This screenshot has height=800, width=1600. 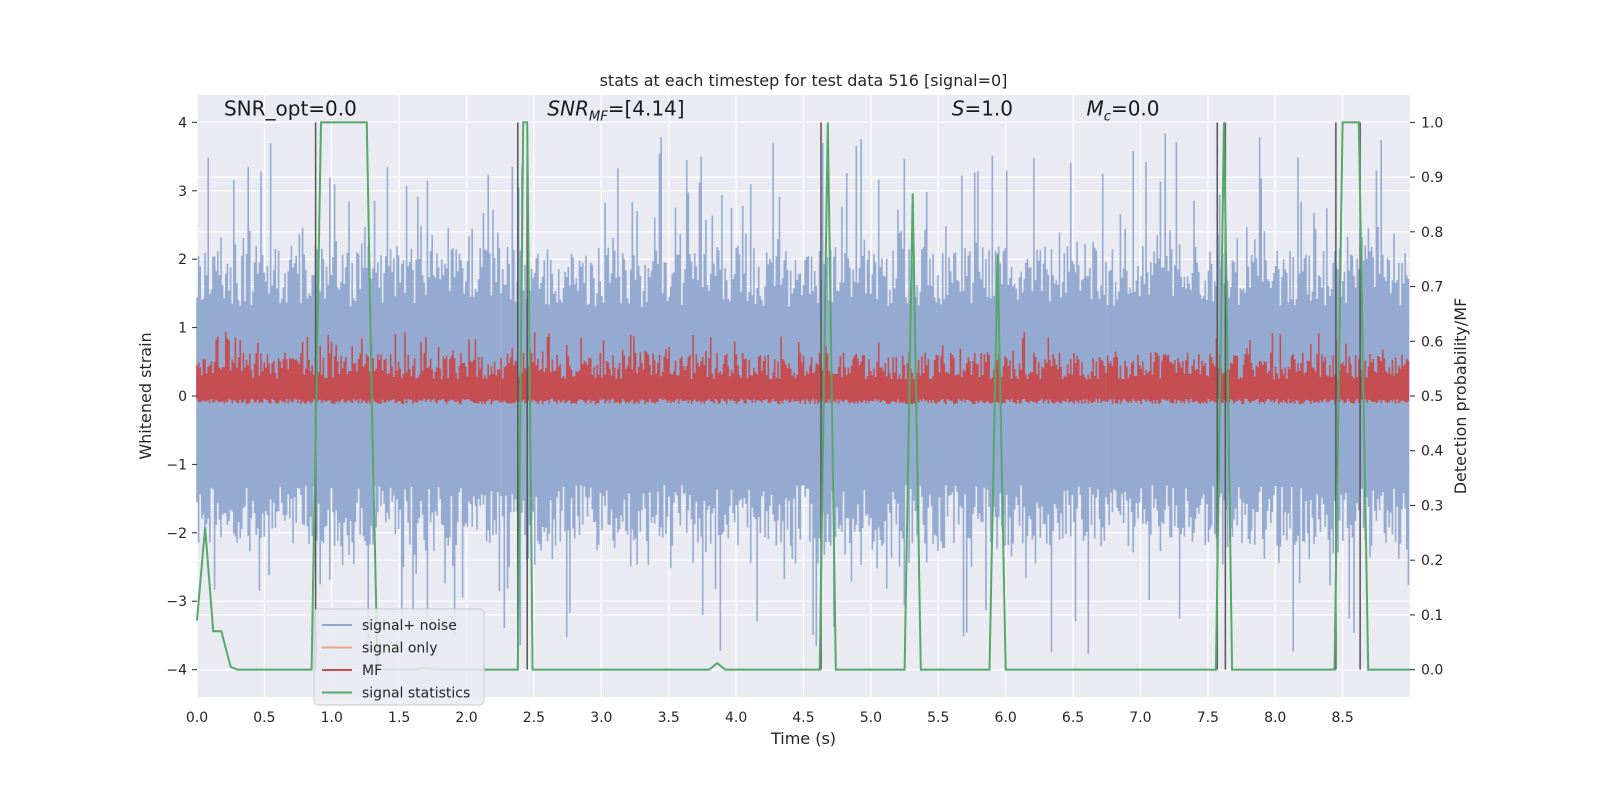 I want to click on y-tick-label: −1, so click(x=176, y=465).